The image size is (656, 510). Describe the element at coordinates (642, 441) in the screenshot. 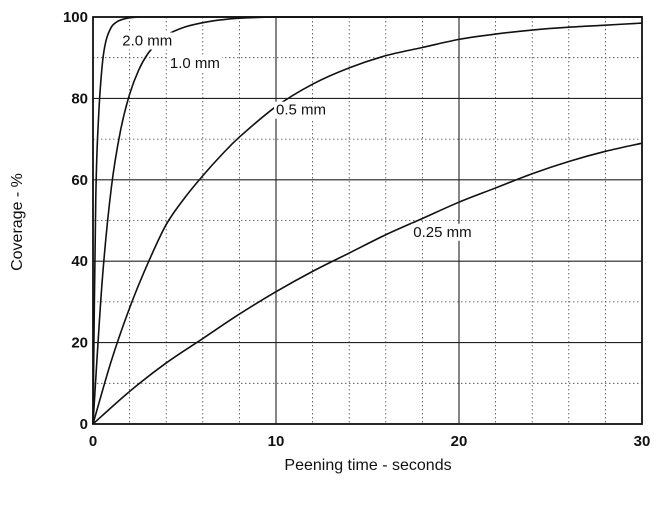

I see `x-tick-label: 30` at that location.